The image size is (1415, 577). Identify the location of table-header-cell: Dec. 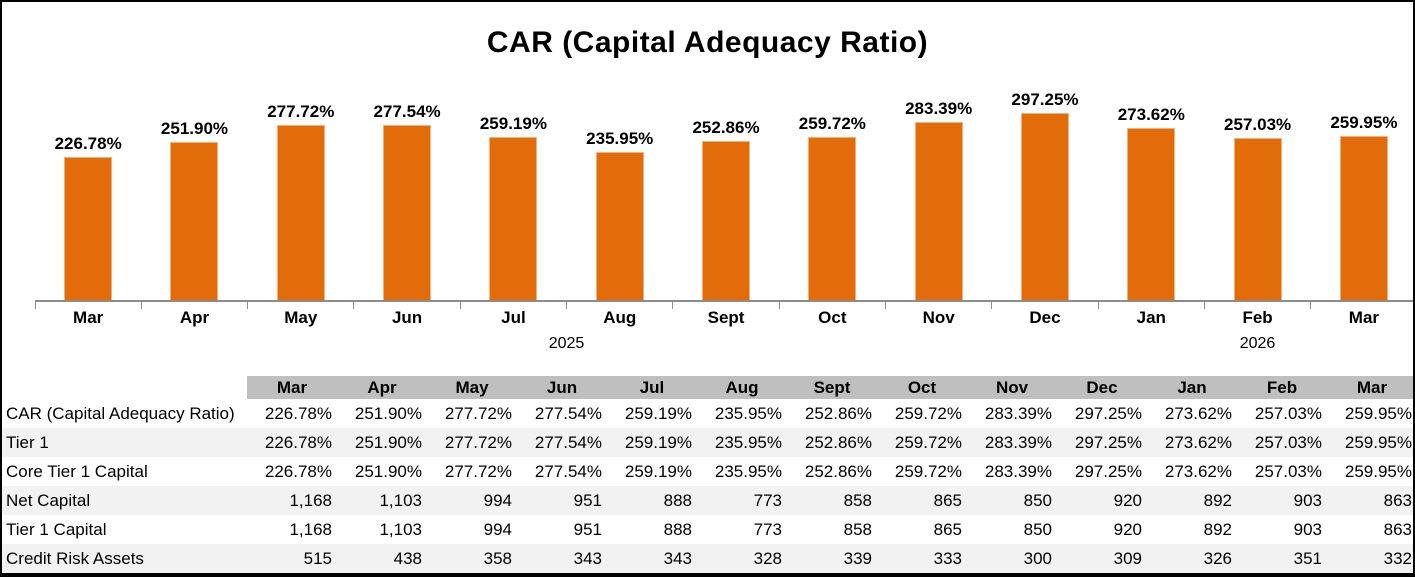
(1102, 387).